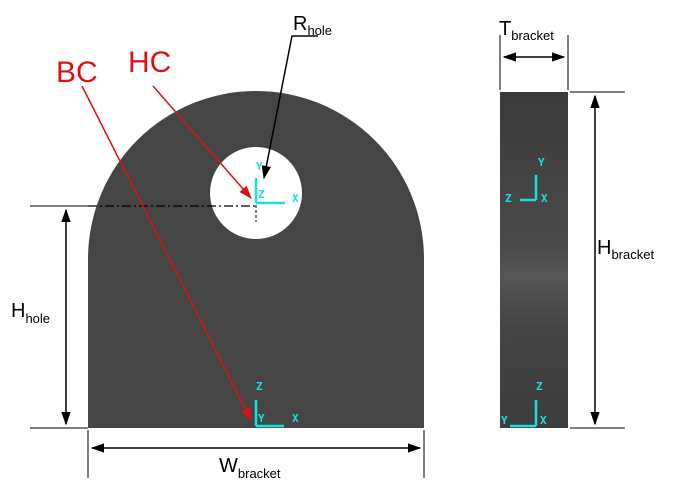 Image resolution: width=686 pixels, height=497 pixels. What do you see at coordinates (529, 188) in the screenshot?
I see `side-top-csys-triad` at bounding box center [529, 188].